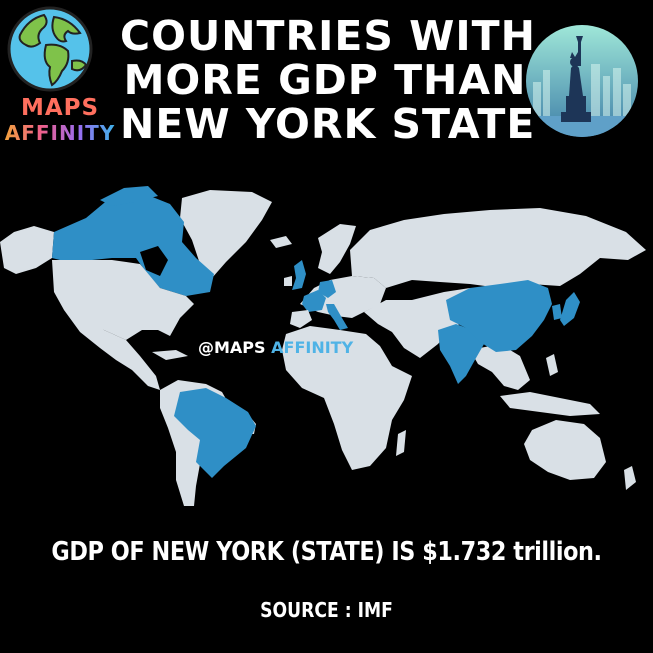 This screenshot has width=653, height=653. Describe the element at coordinates (123, 300) in the screenshot. I see `country-usa` at that location.